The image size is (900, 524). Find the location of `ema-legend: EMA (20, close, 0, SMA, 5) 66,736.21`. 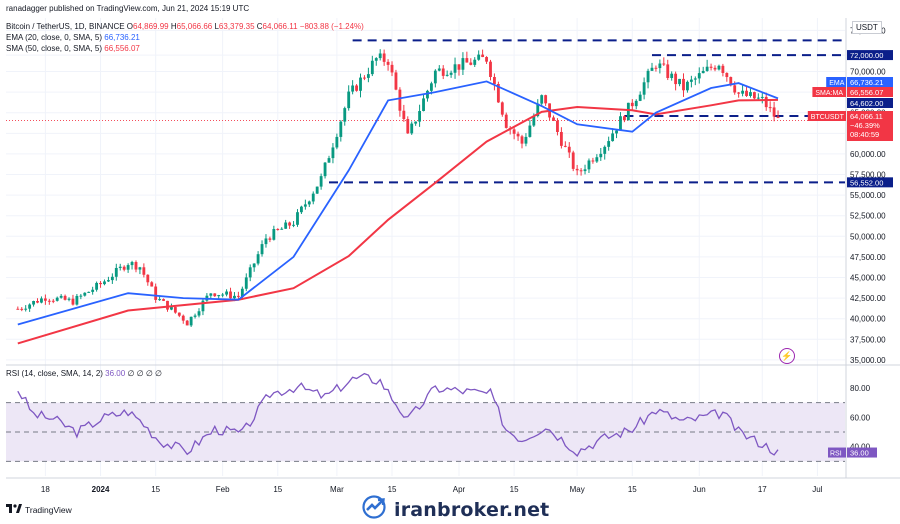

ema-legend: EMA (20, close, 0, SMA, 5) 66,736.21 is located at coordinates (73, 38).